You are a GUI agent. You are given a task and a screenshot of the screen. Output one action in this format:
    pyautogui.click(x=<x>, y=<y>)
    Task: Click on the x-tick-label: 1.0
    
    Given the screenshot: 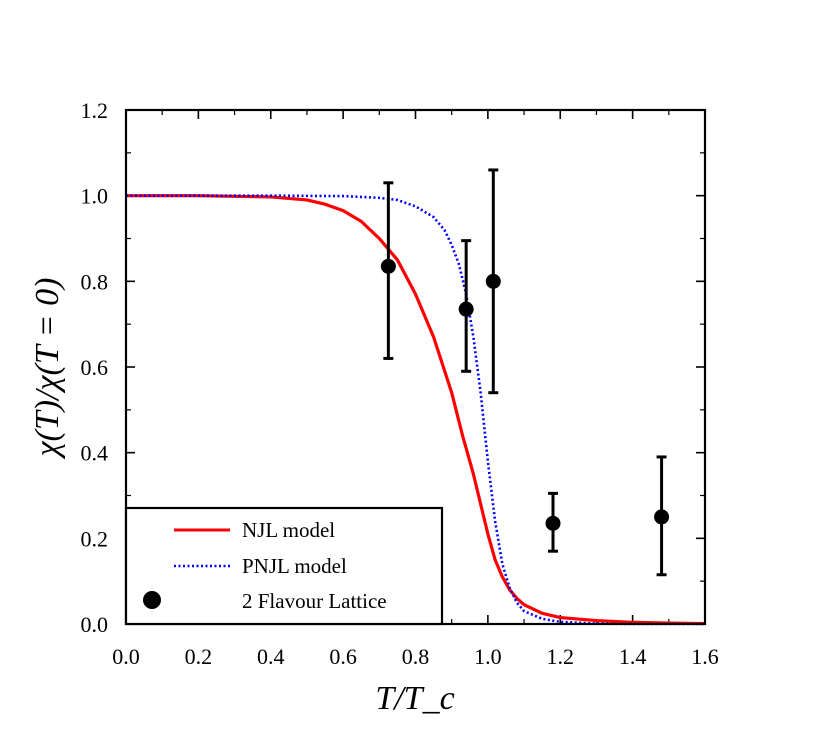 What is the action you would take?
    pyautogui.click(x=488, y=656)
    